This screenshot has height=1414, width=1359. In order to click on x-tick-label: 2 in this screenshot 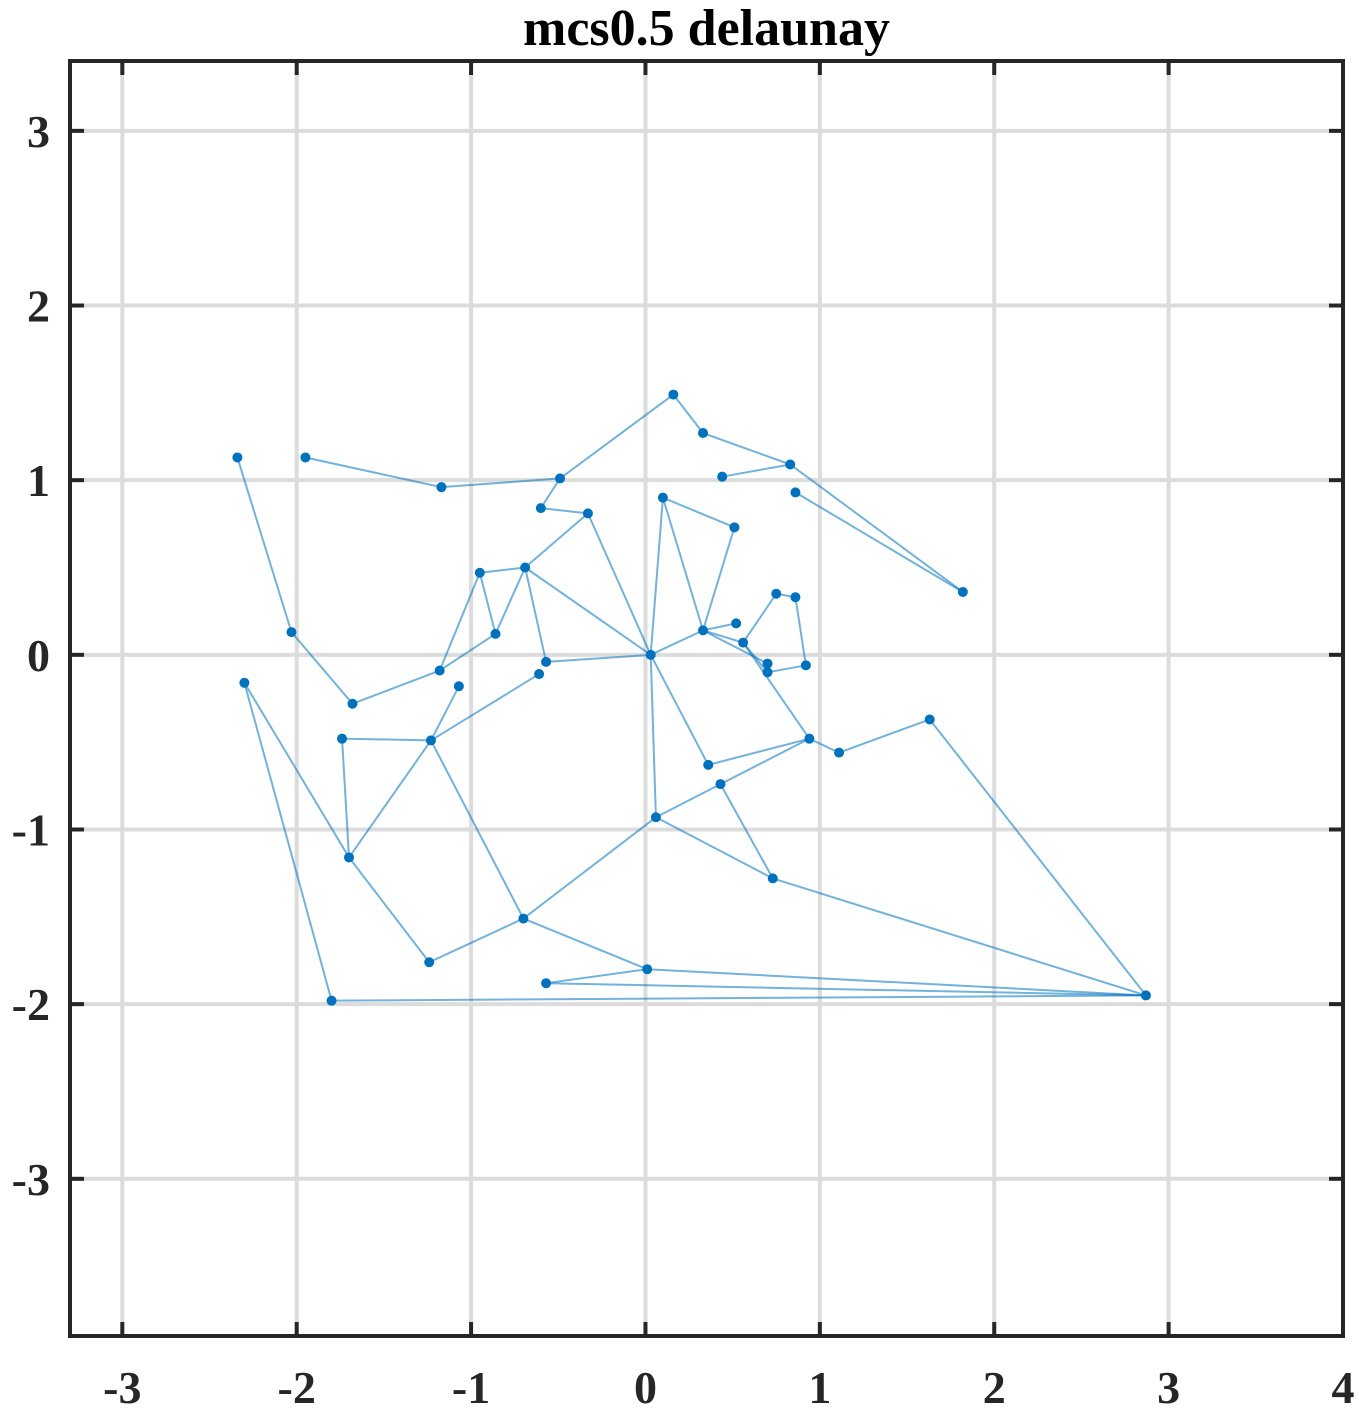, I will do `click(994, 1387)`.